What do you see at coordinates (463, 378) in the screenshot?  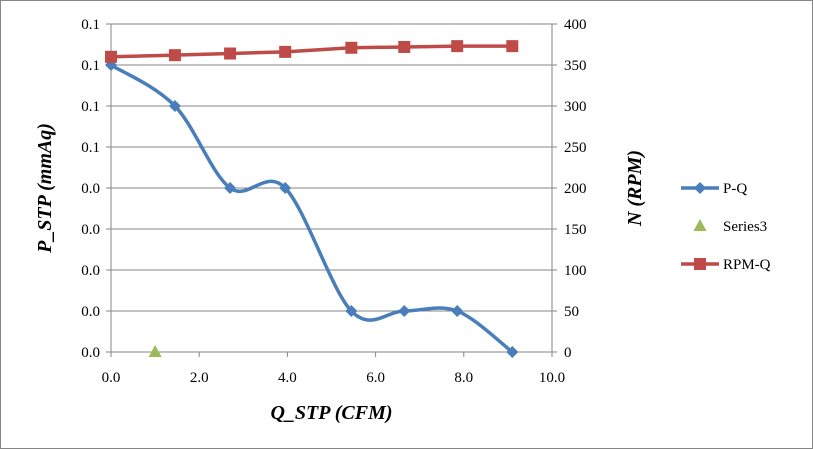 I see `x-tick-label: 8.0` at bounding box center [463, 378].